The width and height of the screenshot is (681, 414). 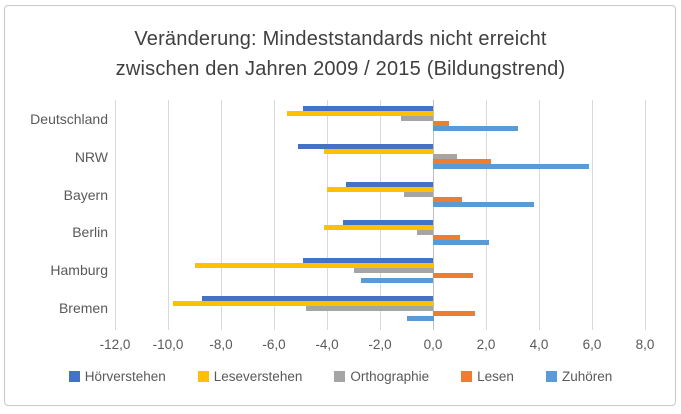 I want to click on x-tick-label: -8,0, so click(x=221, y=344).